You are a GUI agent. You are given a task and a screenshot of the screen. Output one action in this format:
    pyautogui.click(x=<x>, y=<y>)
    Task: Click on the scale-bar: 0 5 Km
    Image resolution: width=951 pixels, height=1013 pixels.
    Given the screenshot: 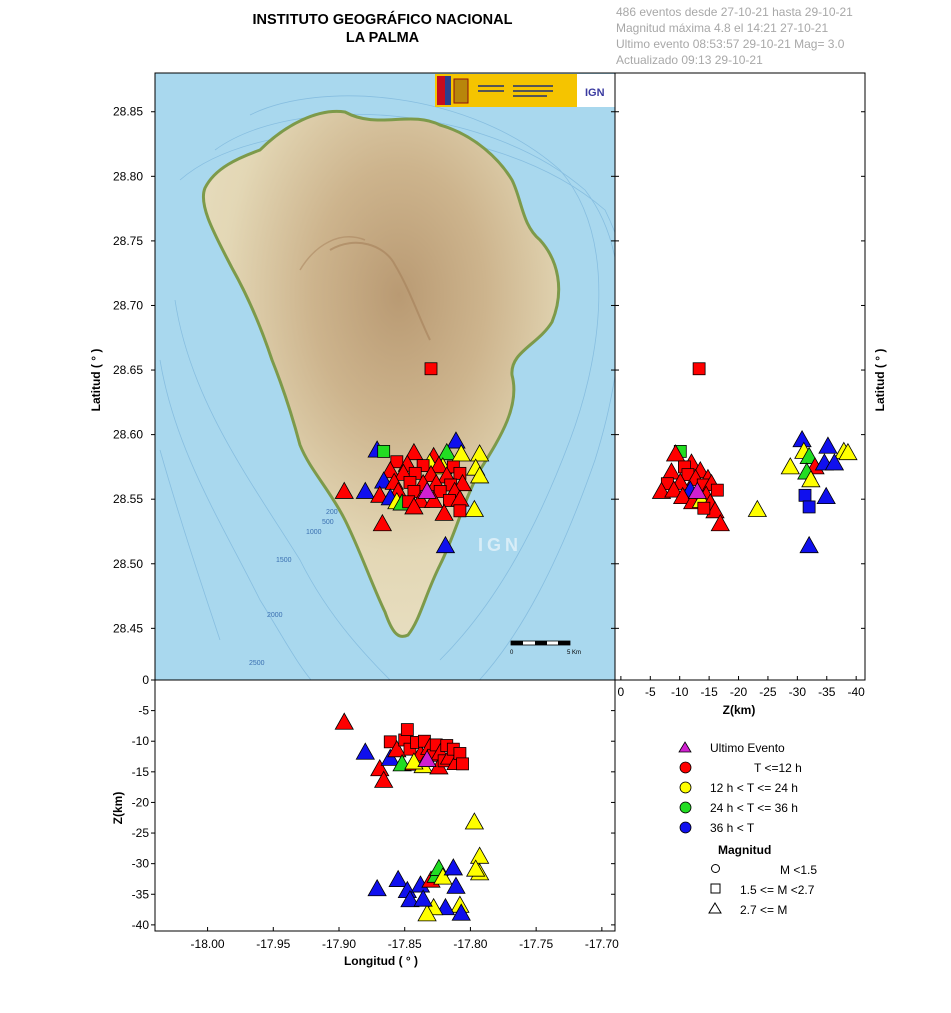 What is the action you would take?
    pyautogui.click(x=545, y=648)
    